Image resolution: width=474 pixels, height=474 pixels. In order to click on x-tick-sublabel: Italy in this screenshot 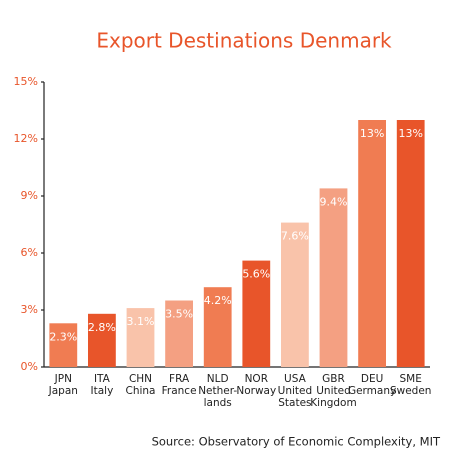, I will do `click(102, 391)`.